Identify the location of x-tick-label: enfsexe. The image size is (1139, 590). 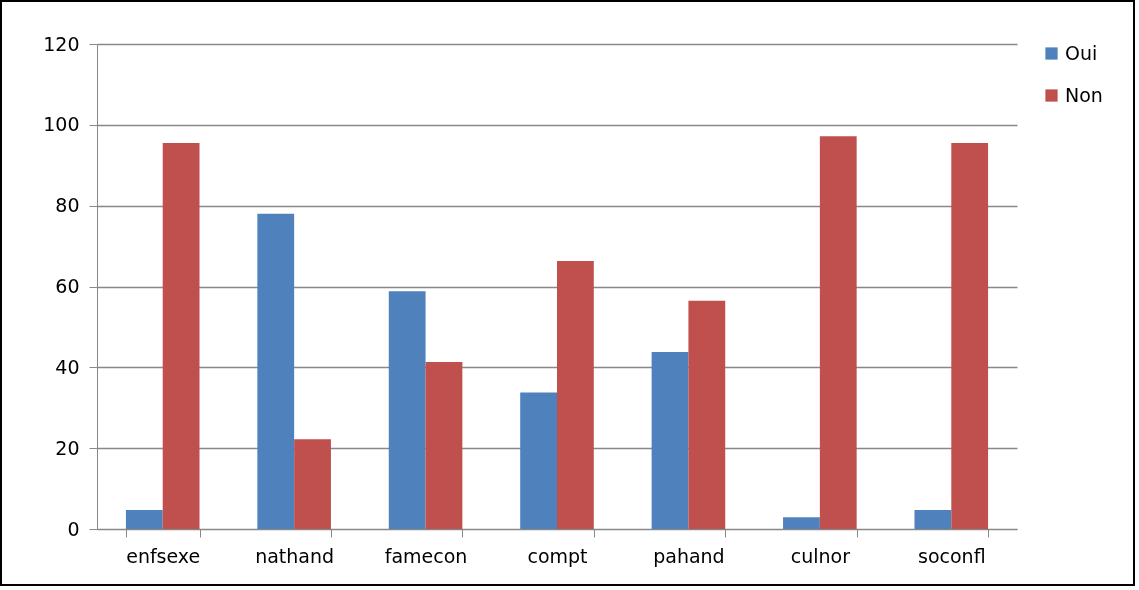
(163, 555).